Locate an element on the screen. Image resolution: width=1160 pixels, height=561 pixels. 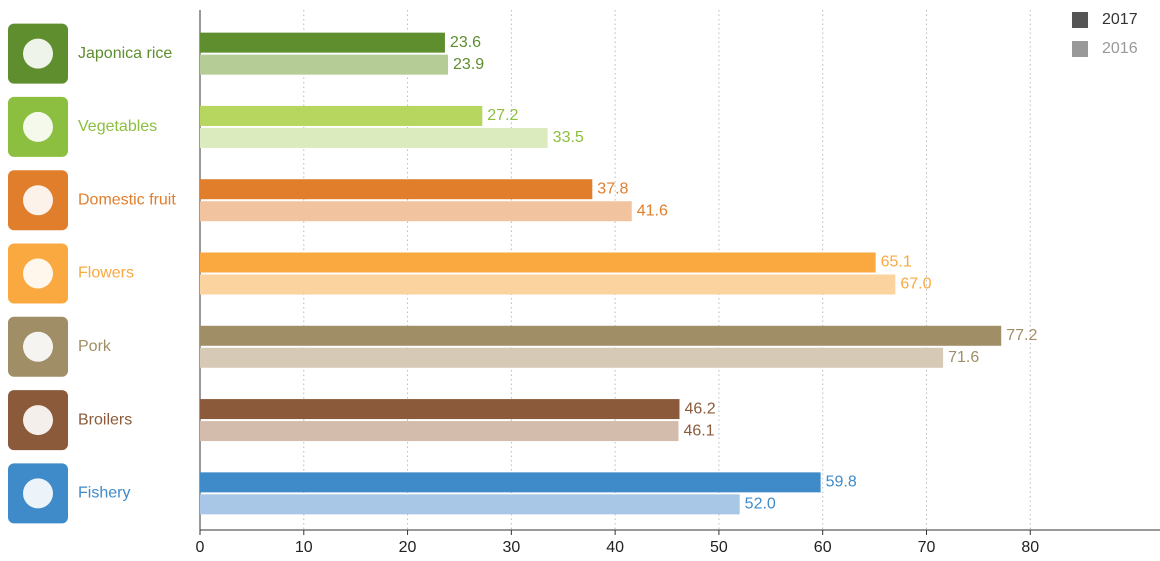
value-label: 46.1 is located at coordinates (698, 430).